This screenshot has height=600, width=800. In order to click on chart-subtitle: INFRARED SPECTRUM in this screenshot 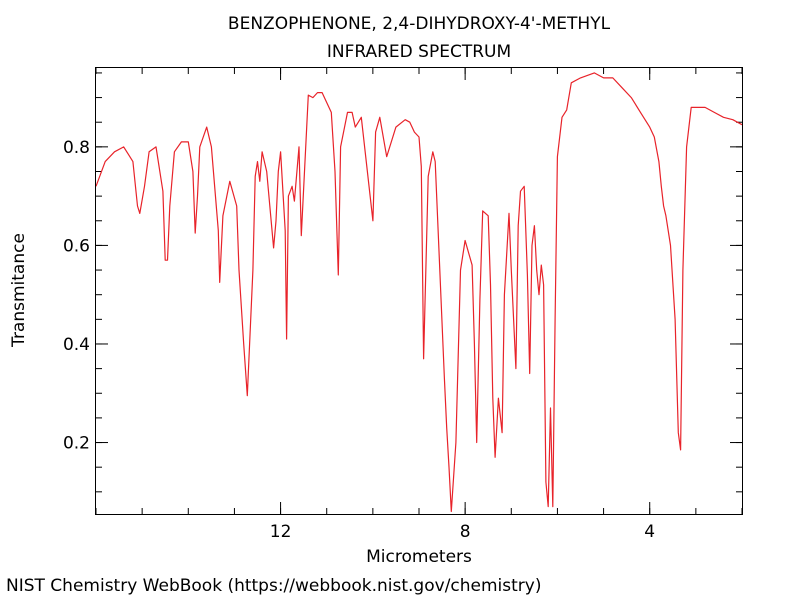, I will do `click(419, 52)`.